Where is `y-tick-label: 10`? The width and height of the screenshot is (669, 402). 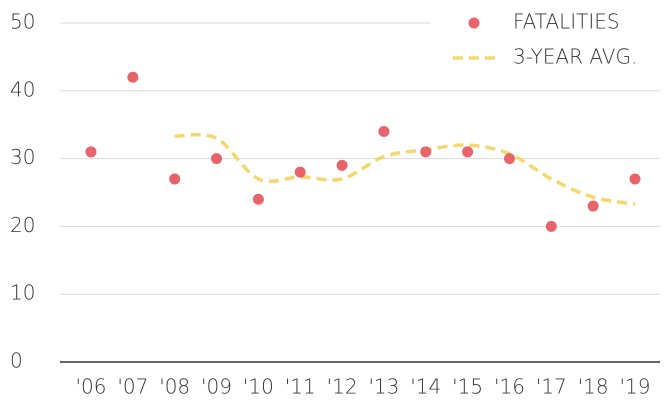
y-tick-label: 10 is located at coordinates (22, 293).